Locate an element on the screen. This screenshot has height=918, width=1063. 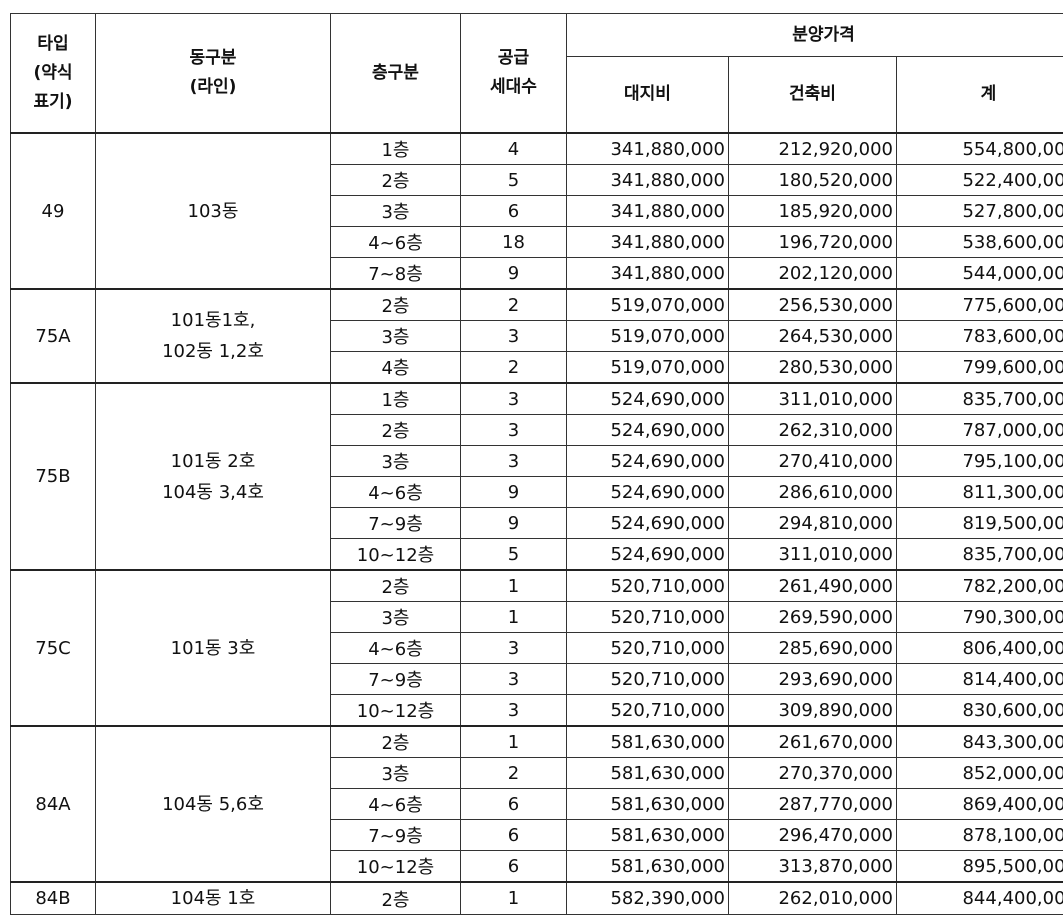
construction-price-cell: 264,530,000 is located at coordinates (812, 336).